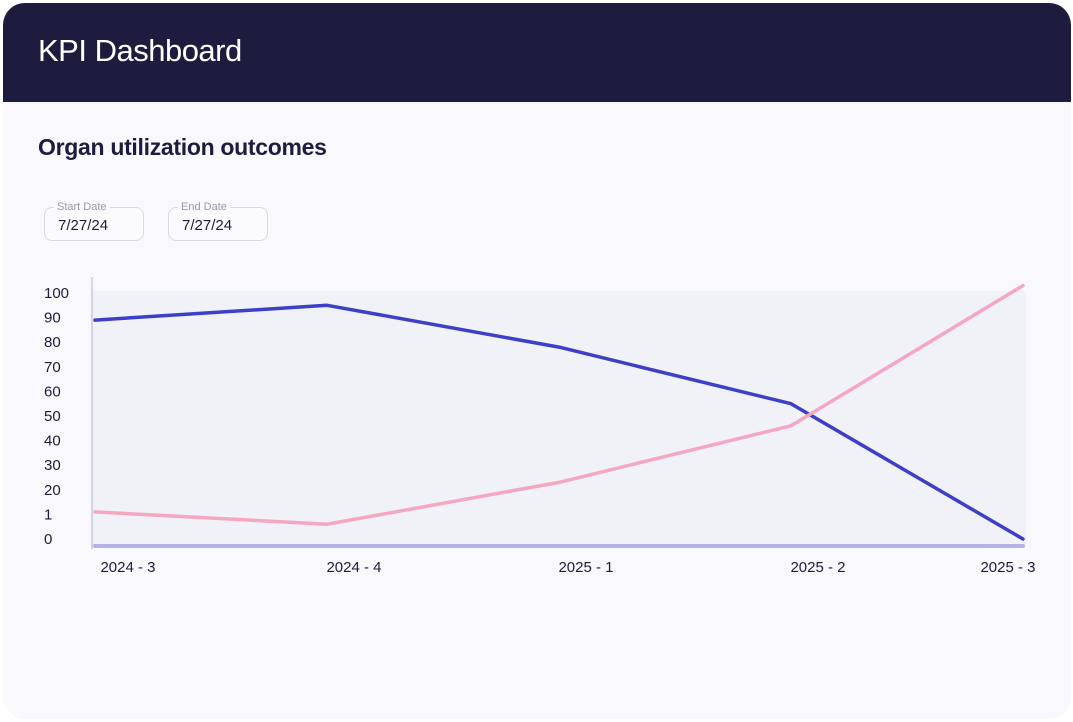 This screenshot has width=1073, height=722. I want to click on y-tick-label: 0, so click(48, 539).